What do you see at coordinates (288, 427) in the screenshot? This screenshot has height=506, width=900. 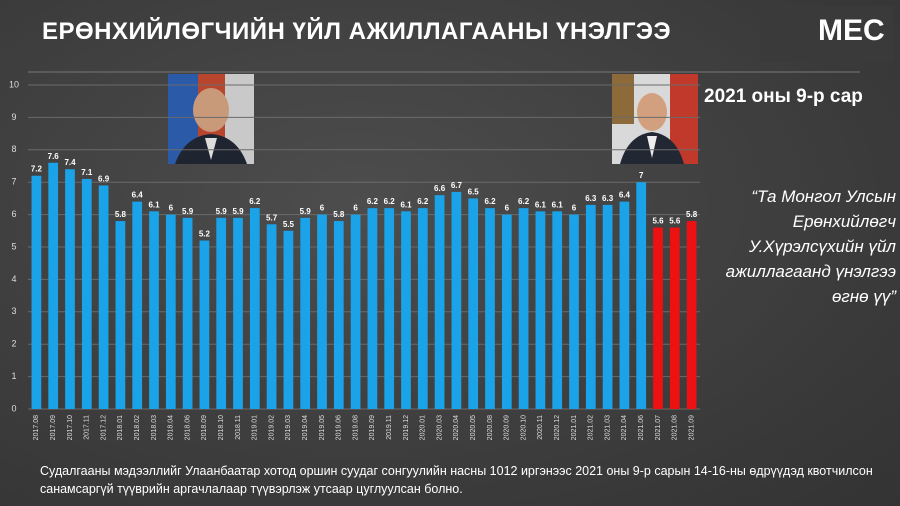 I see `x-tick-label: 2019.03` at bounding box center [288, 427].